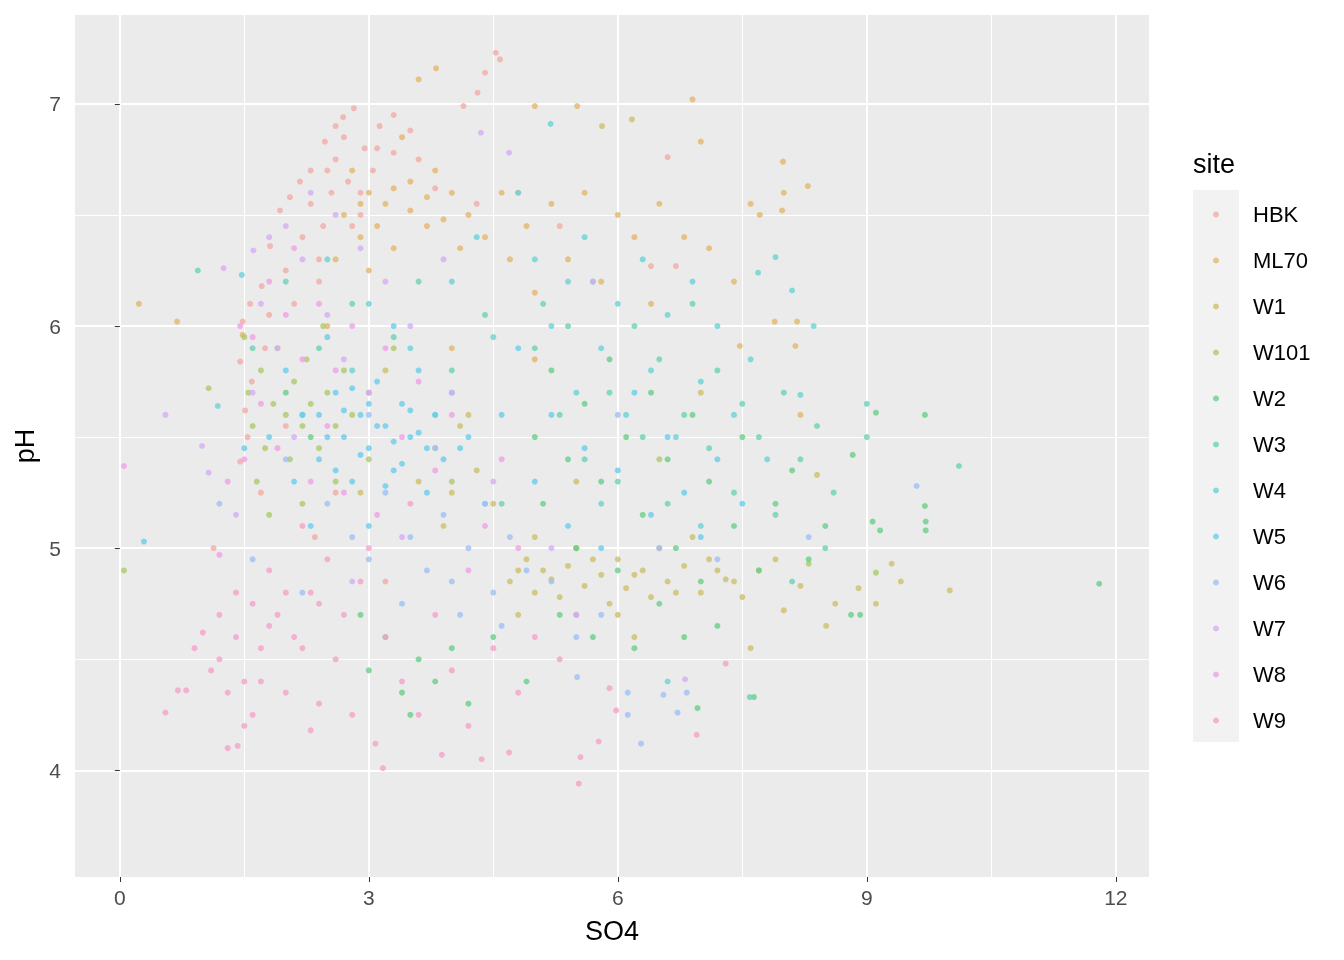 The height and width of the screenshot is (960, 1344). What do you see at coordinates (1269, 628) in the screenshot?
I see `legend-label: W7` at bounding box center [1269, 628].